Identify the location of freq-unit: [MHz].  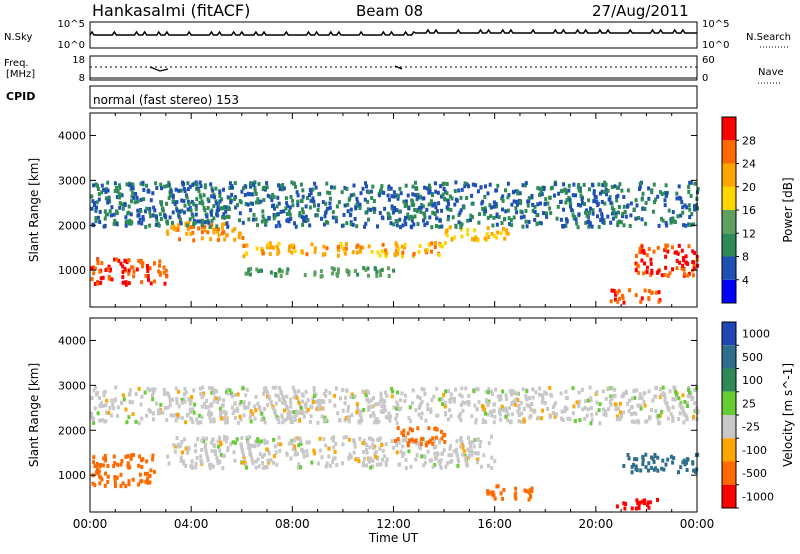
(20, 74).